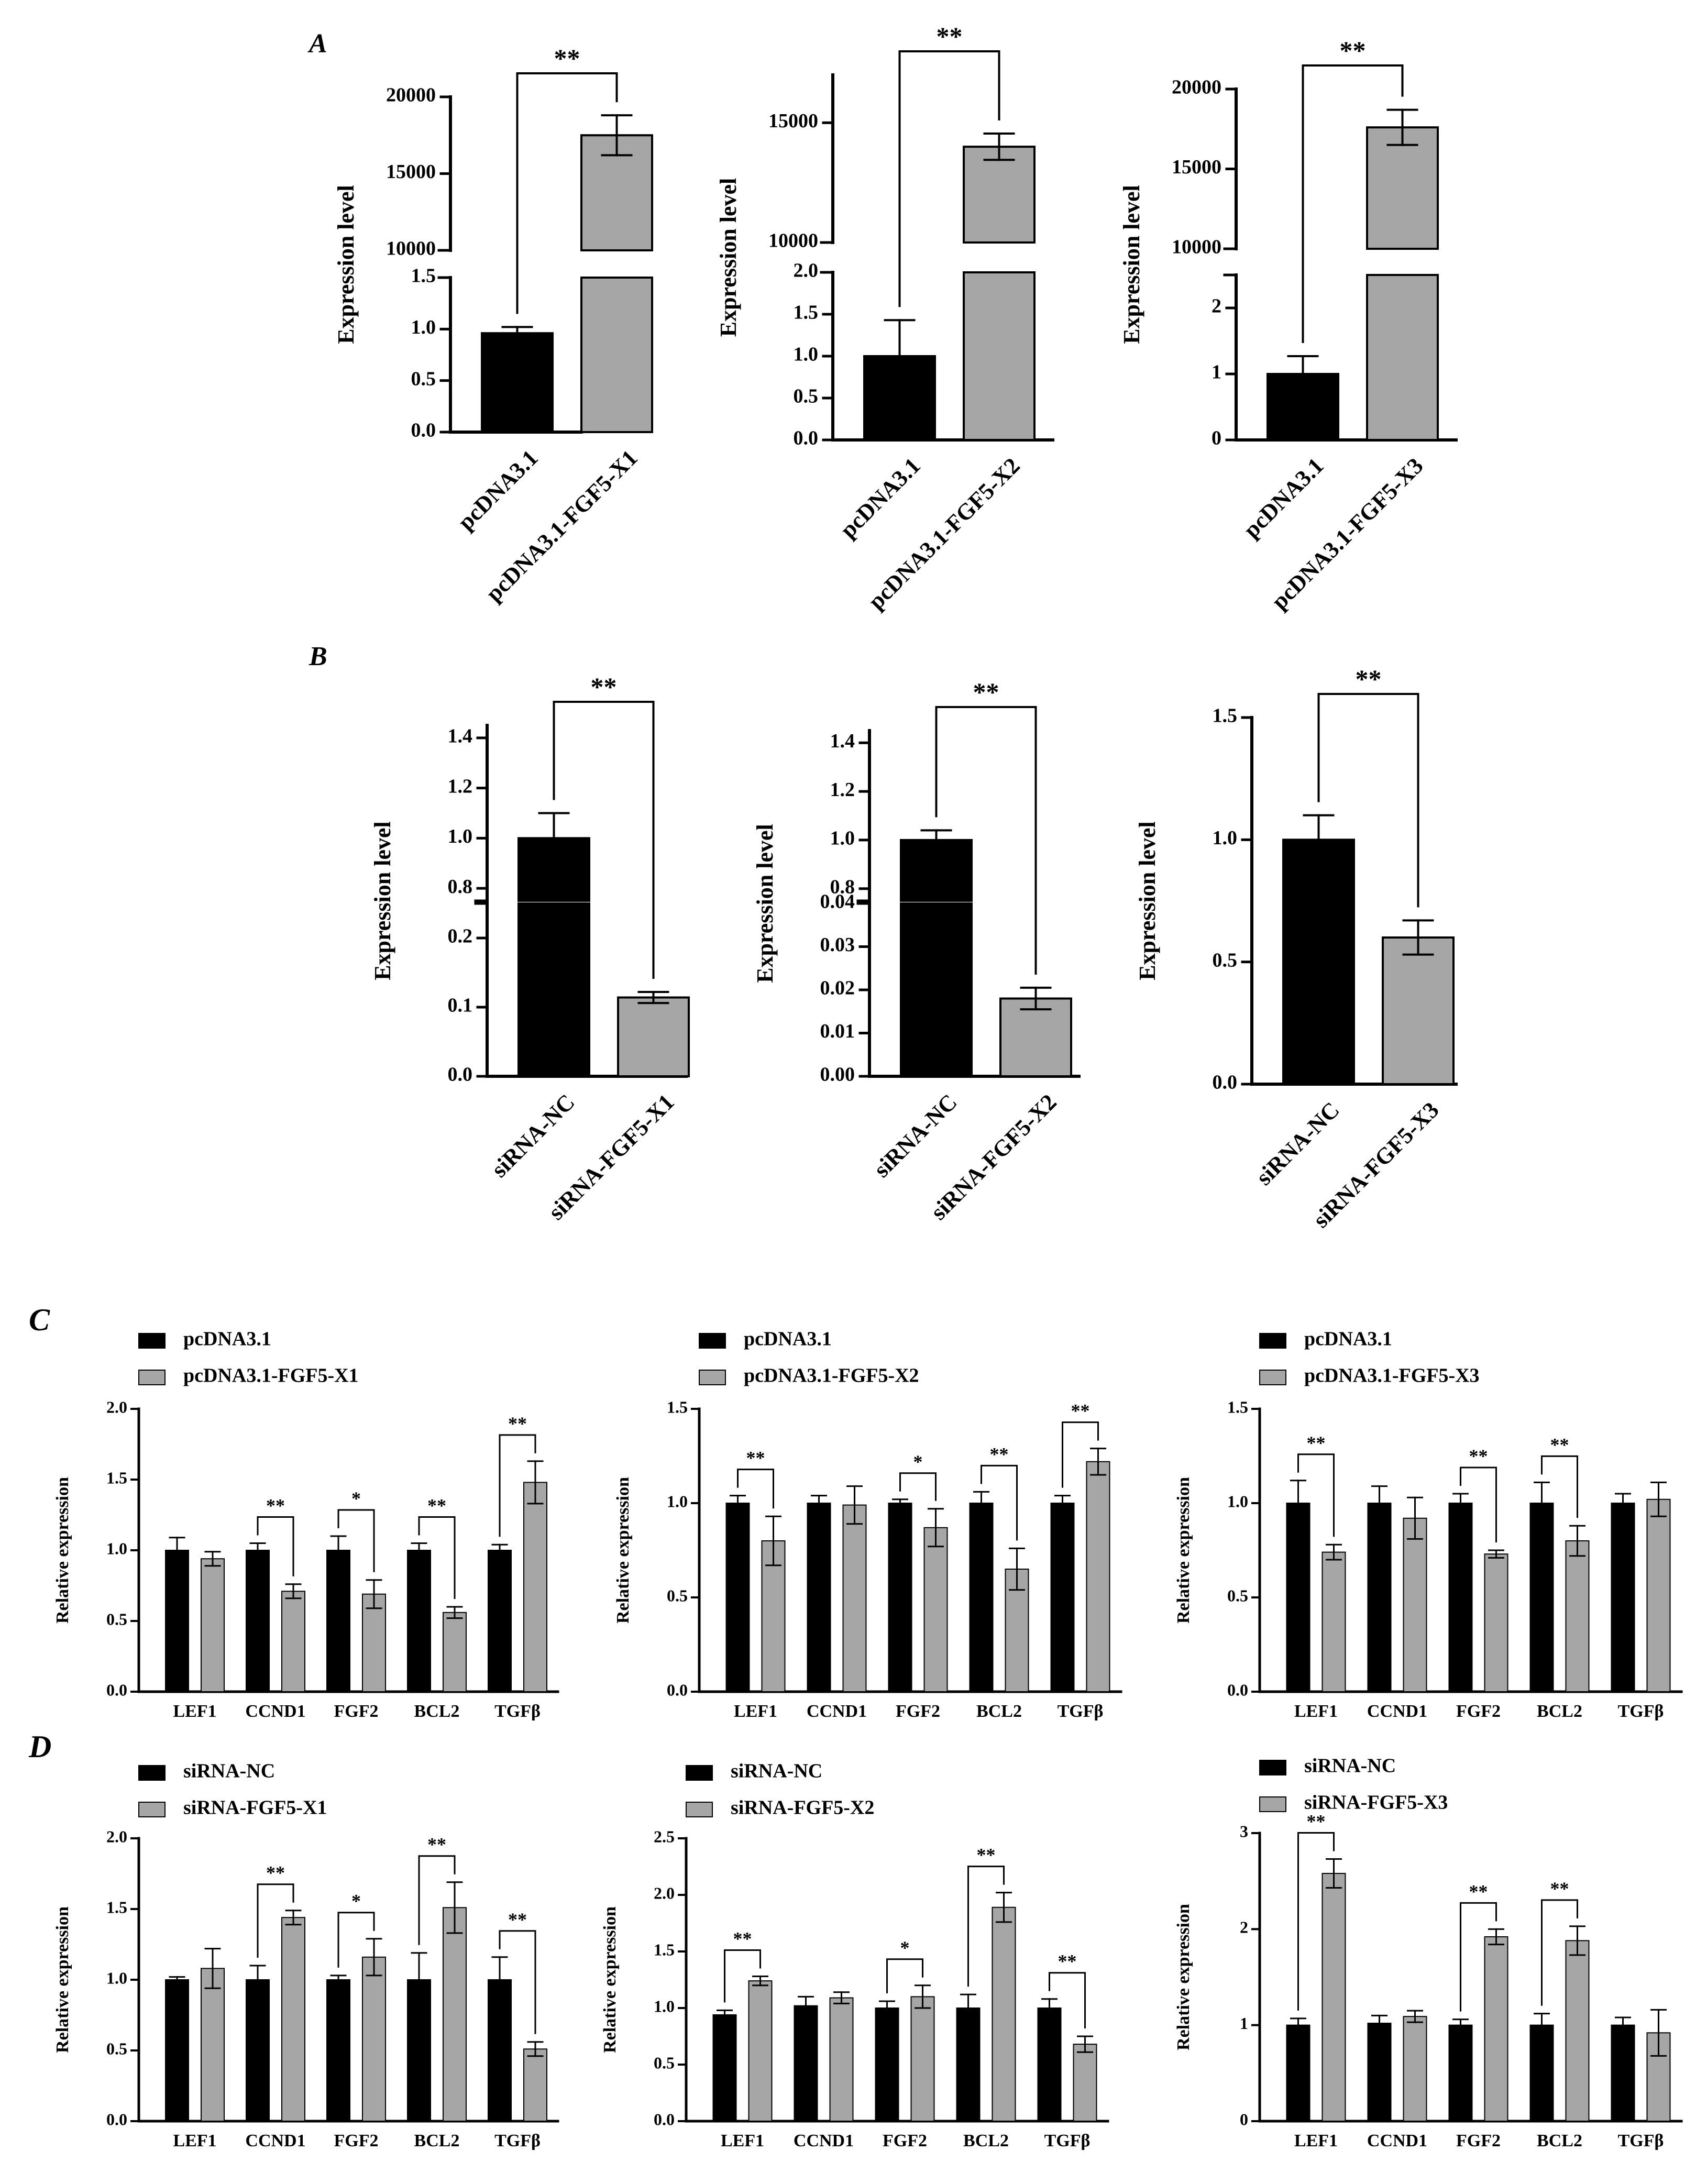  Describe the element at coordinates (838, 1075) in the screenshot. I see `y-tick-label: 0.00` at that location.